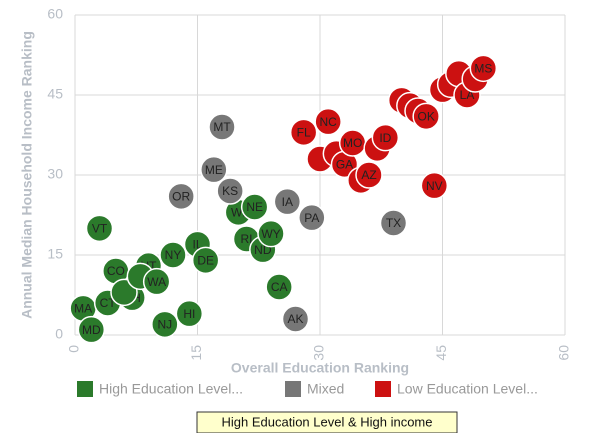 The height and width of the screenshot is (433, 600). I want to click on point-label: CA, so click(279, 287).